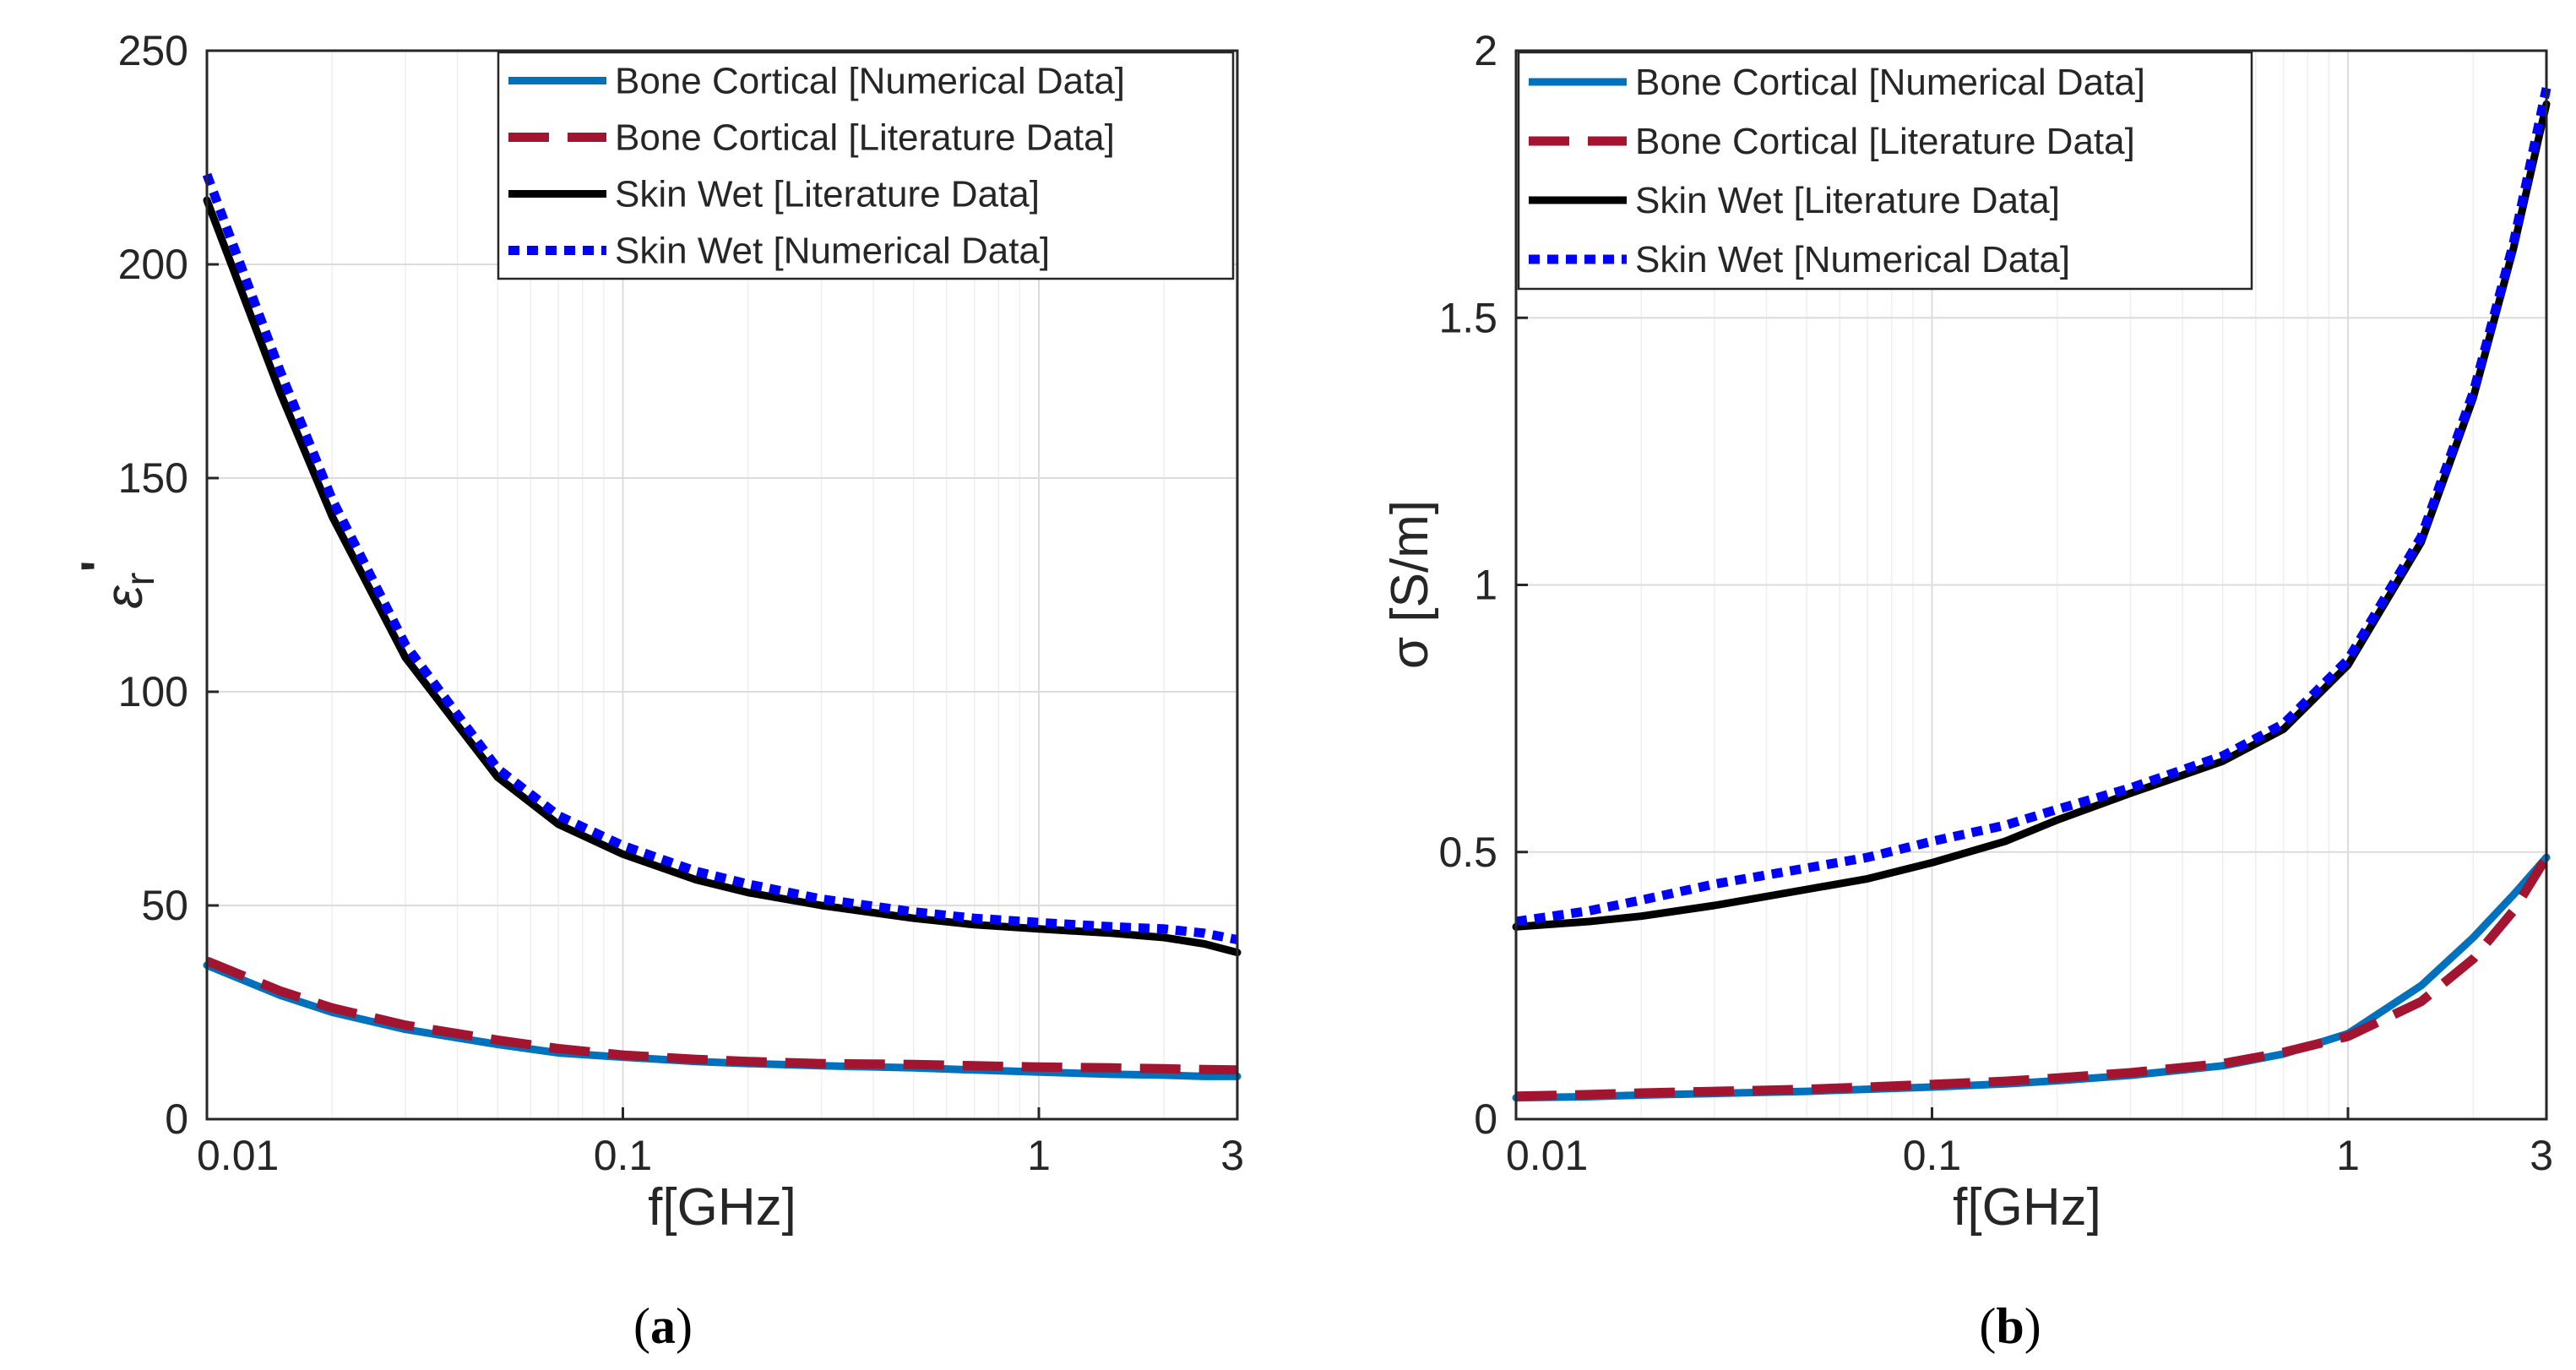  I want to click on y-tick-label: 200, so click(153, 264).